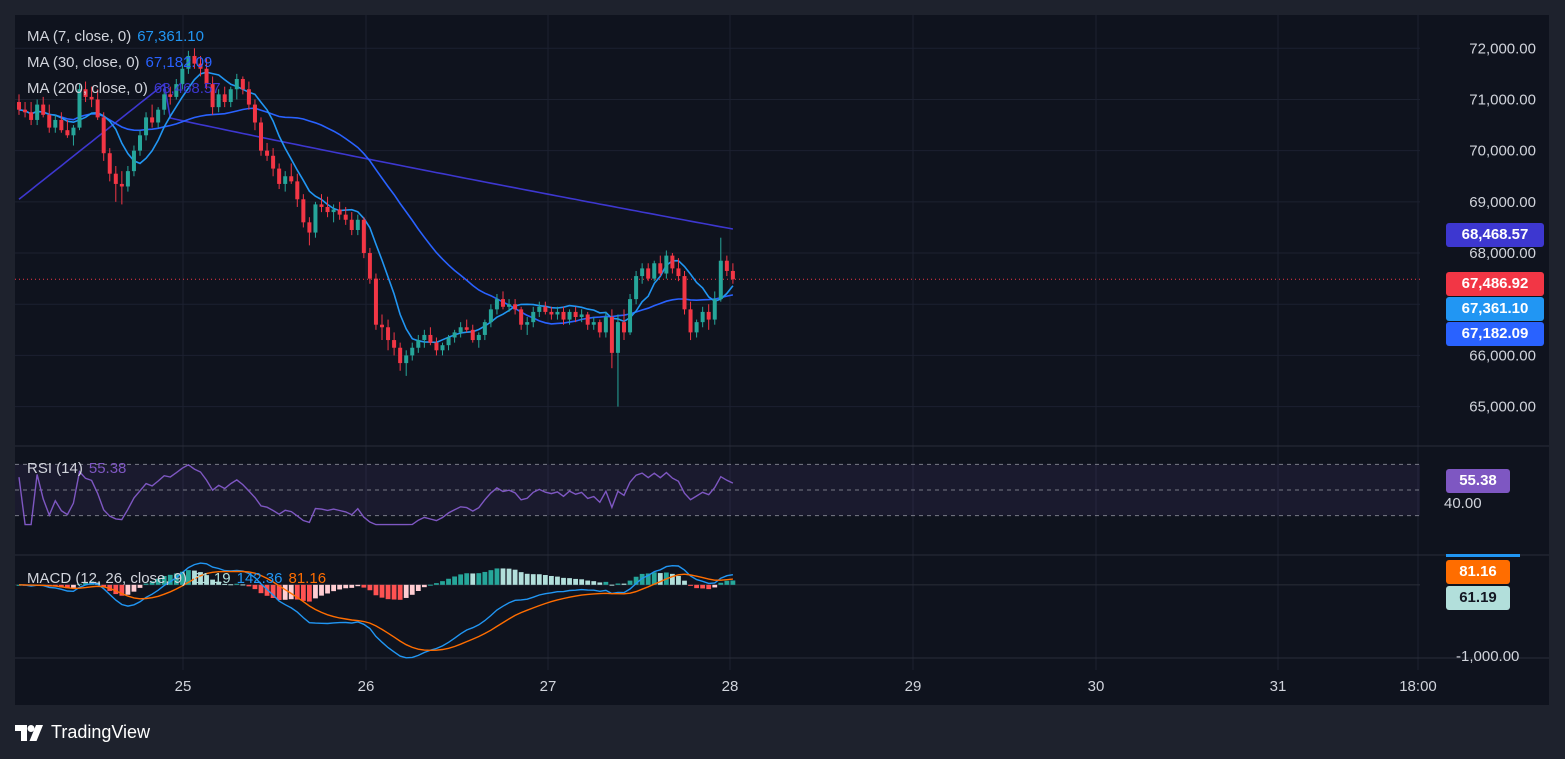 The width and height of the screenshot is (1565, 759). What do you see at coordinates (366, 686) in the screenshot?
I see `x-tick-label: 26` at bounding box center [366, 686].